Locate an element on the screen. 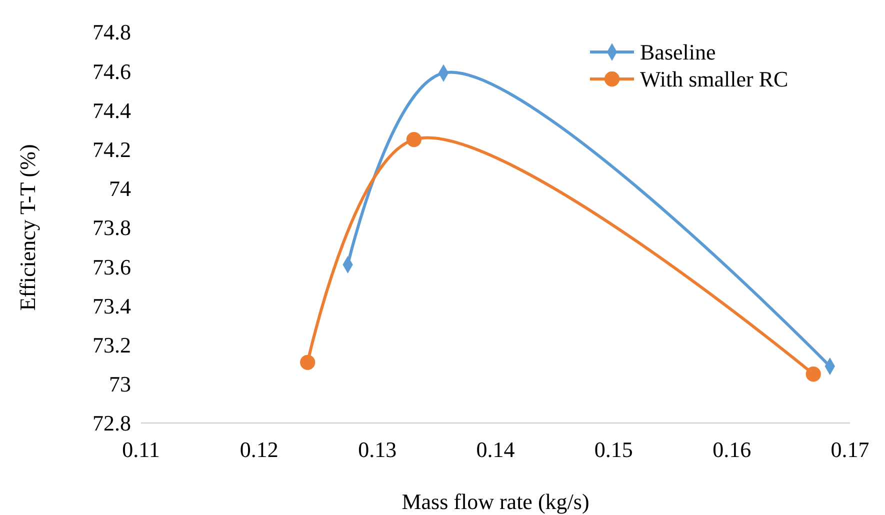 This screenshot has width=885, height=515. x-tick-label: 0.17 is located at coordinates (850, 449).